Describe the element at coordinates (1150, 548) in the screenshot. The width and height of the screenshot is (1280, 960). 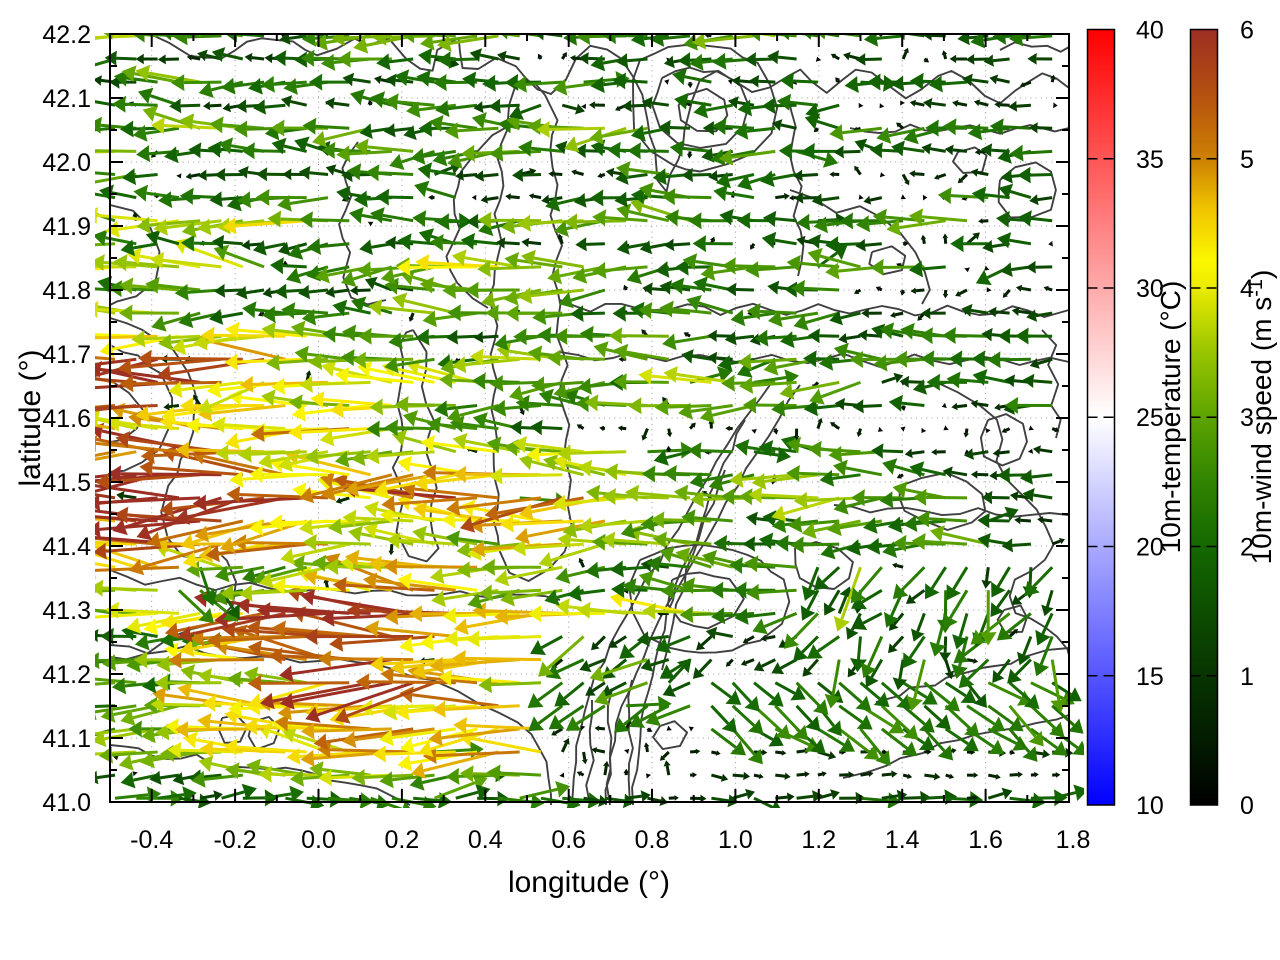
I see `svg-text: 20` at that location.